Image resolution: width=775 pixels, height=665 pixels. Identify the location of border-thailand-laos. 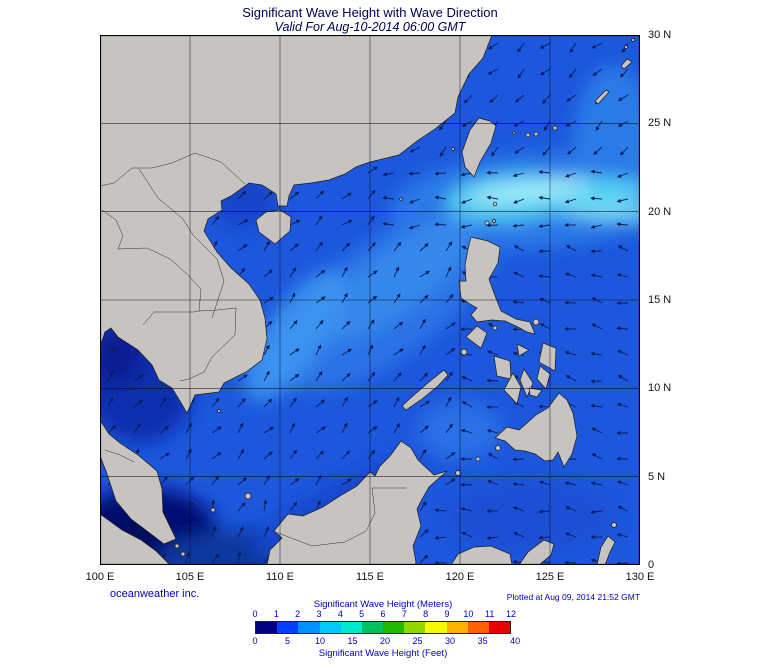
(151, 260).